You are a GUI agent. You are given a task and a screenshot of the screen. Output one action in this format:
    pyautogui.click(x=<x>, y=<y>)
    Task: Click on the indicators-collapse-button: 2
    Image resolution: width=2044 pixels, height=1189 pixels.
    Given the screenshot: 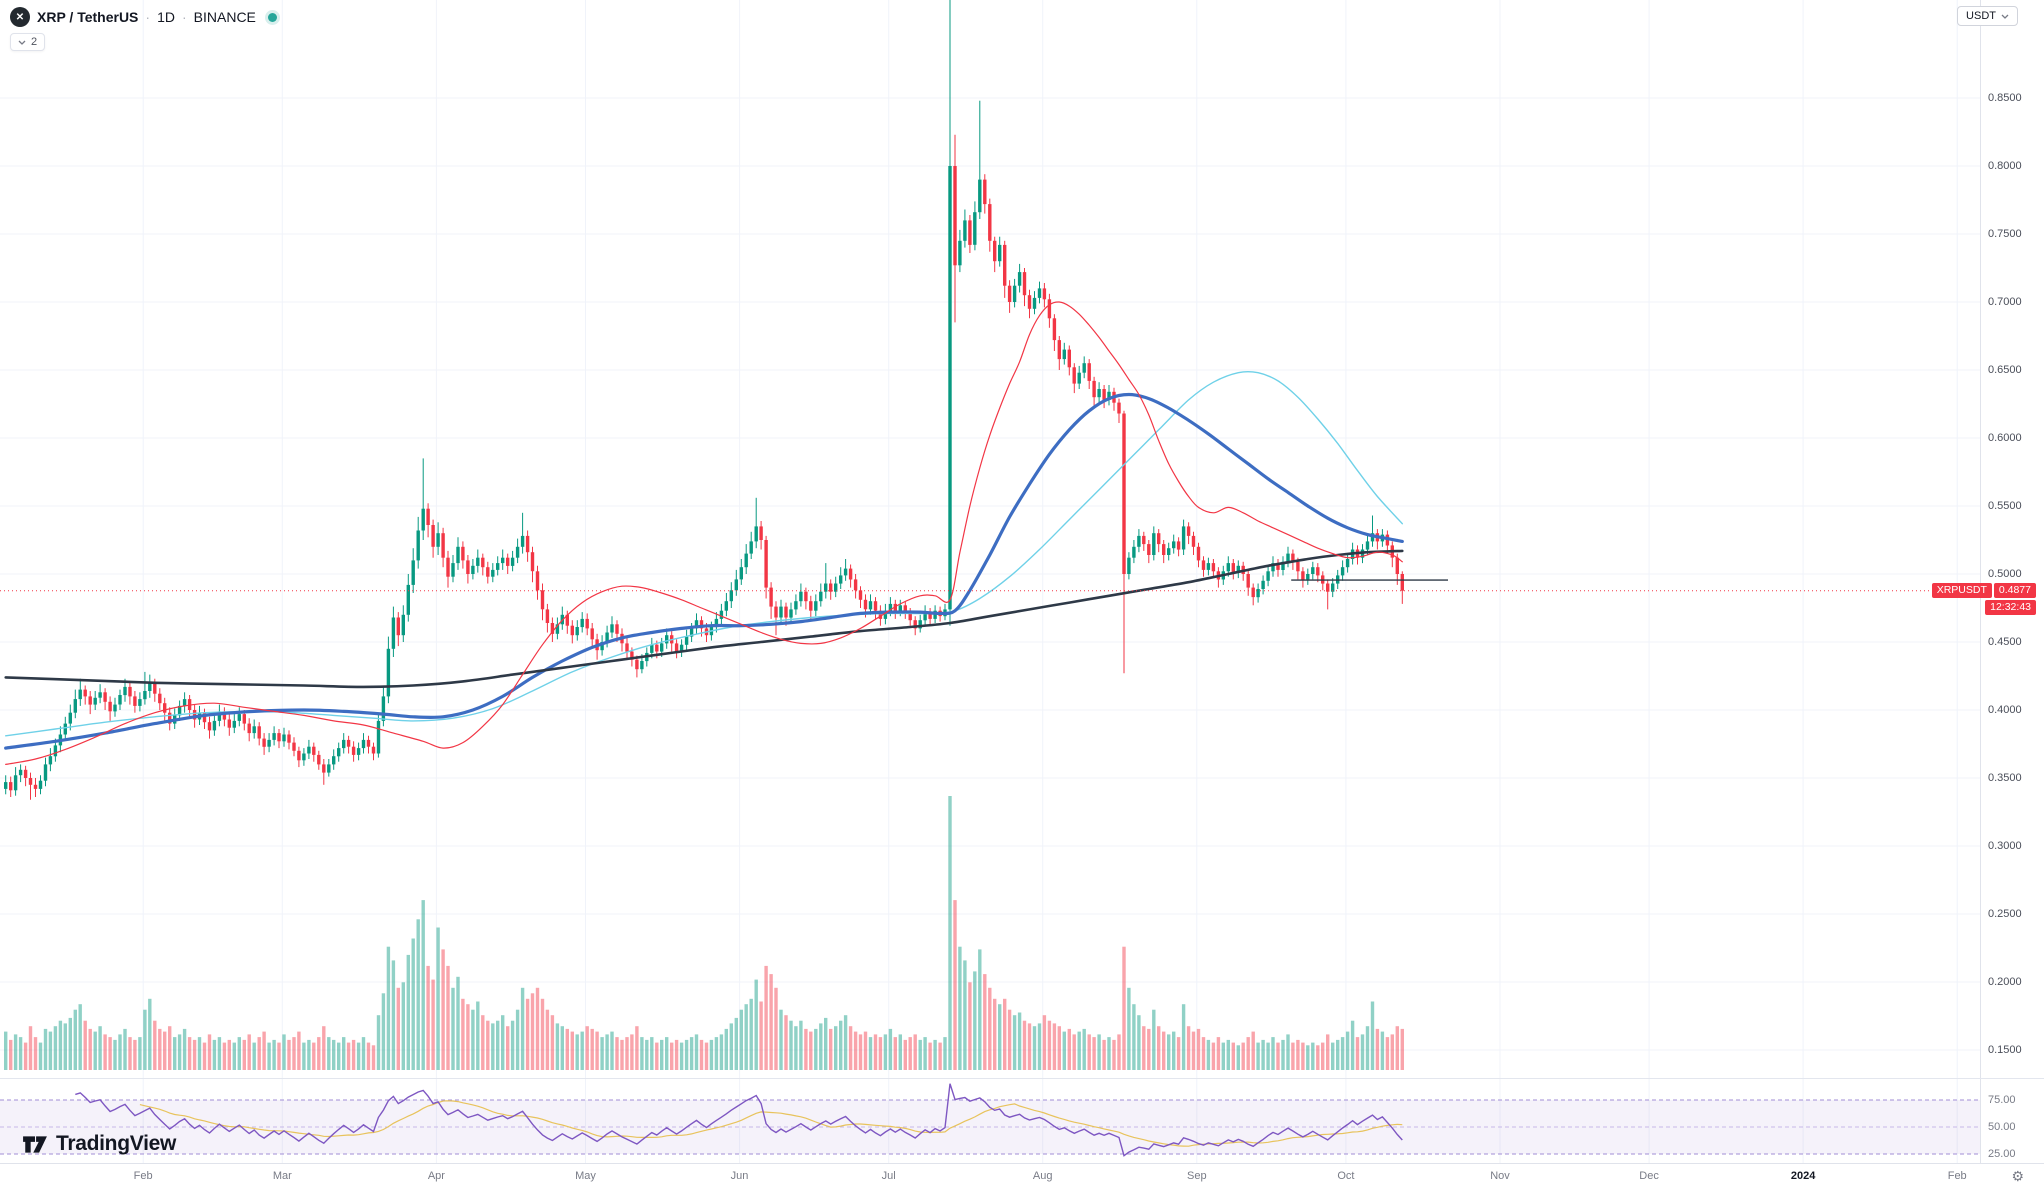 What is the action you would take?
    pyautogui.click(x=28, y=42)
    